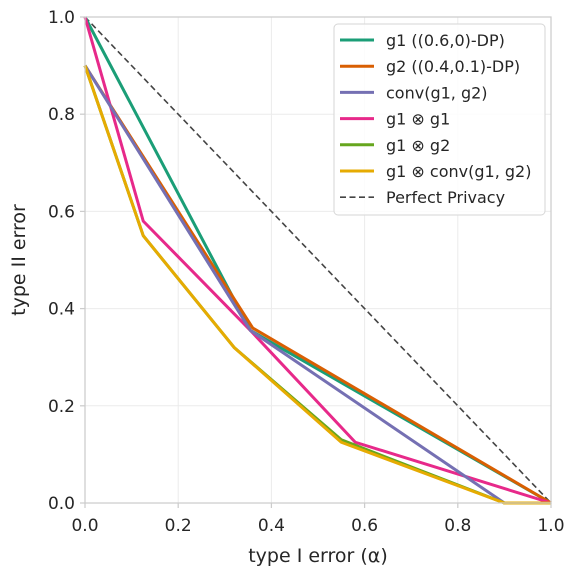  I want to click on legend-label: g1 ⊗ g2, so click(418, 145).